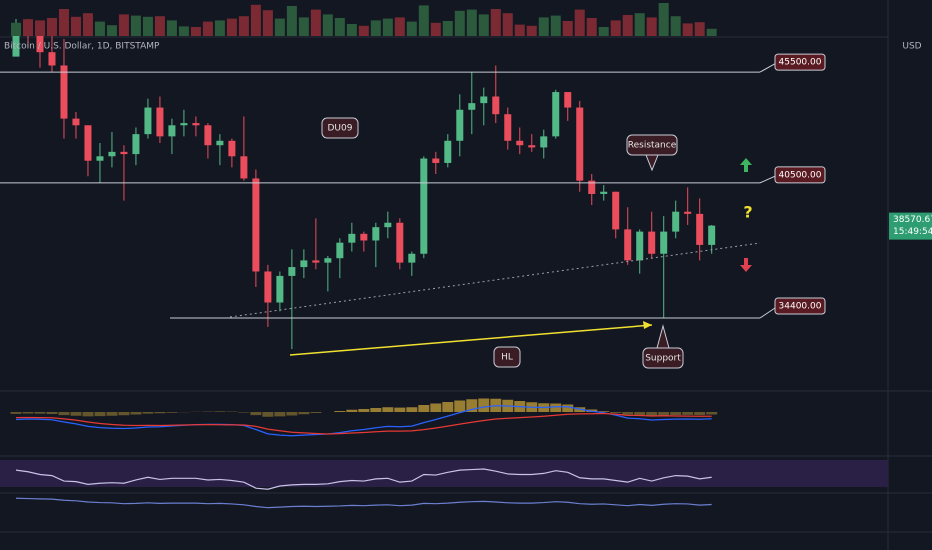  Describe the element at coordinates (495, 280) in the screenshot. I see `trend-line` at that location.